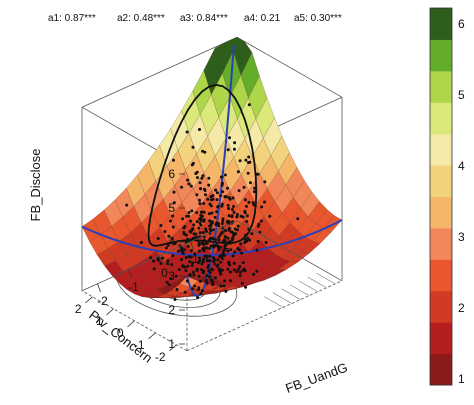 Image resolution: width=474 pixels, height=405 pixels. Describe the element at coordinates (461, 308) in the screenshot. I see `colorbar-tick-label: 2` at that location.